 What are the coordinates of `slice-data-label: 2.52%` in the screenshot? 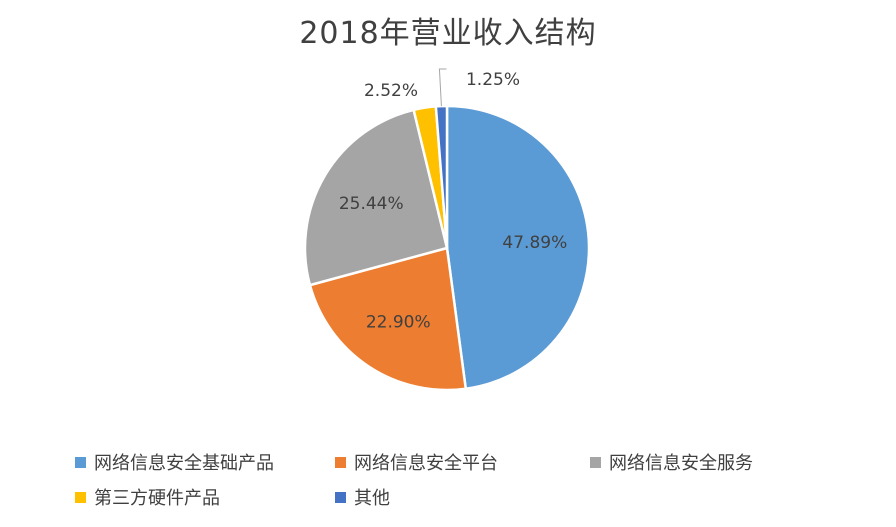 It's located at (391, 91).